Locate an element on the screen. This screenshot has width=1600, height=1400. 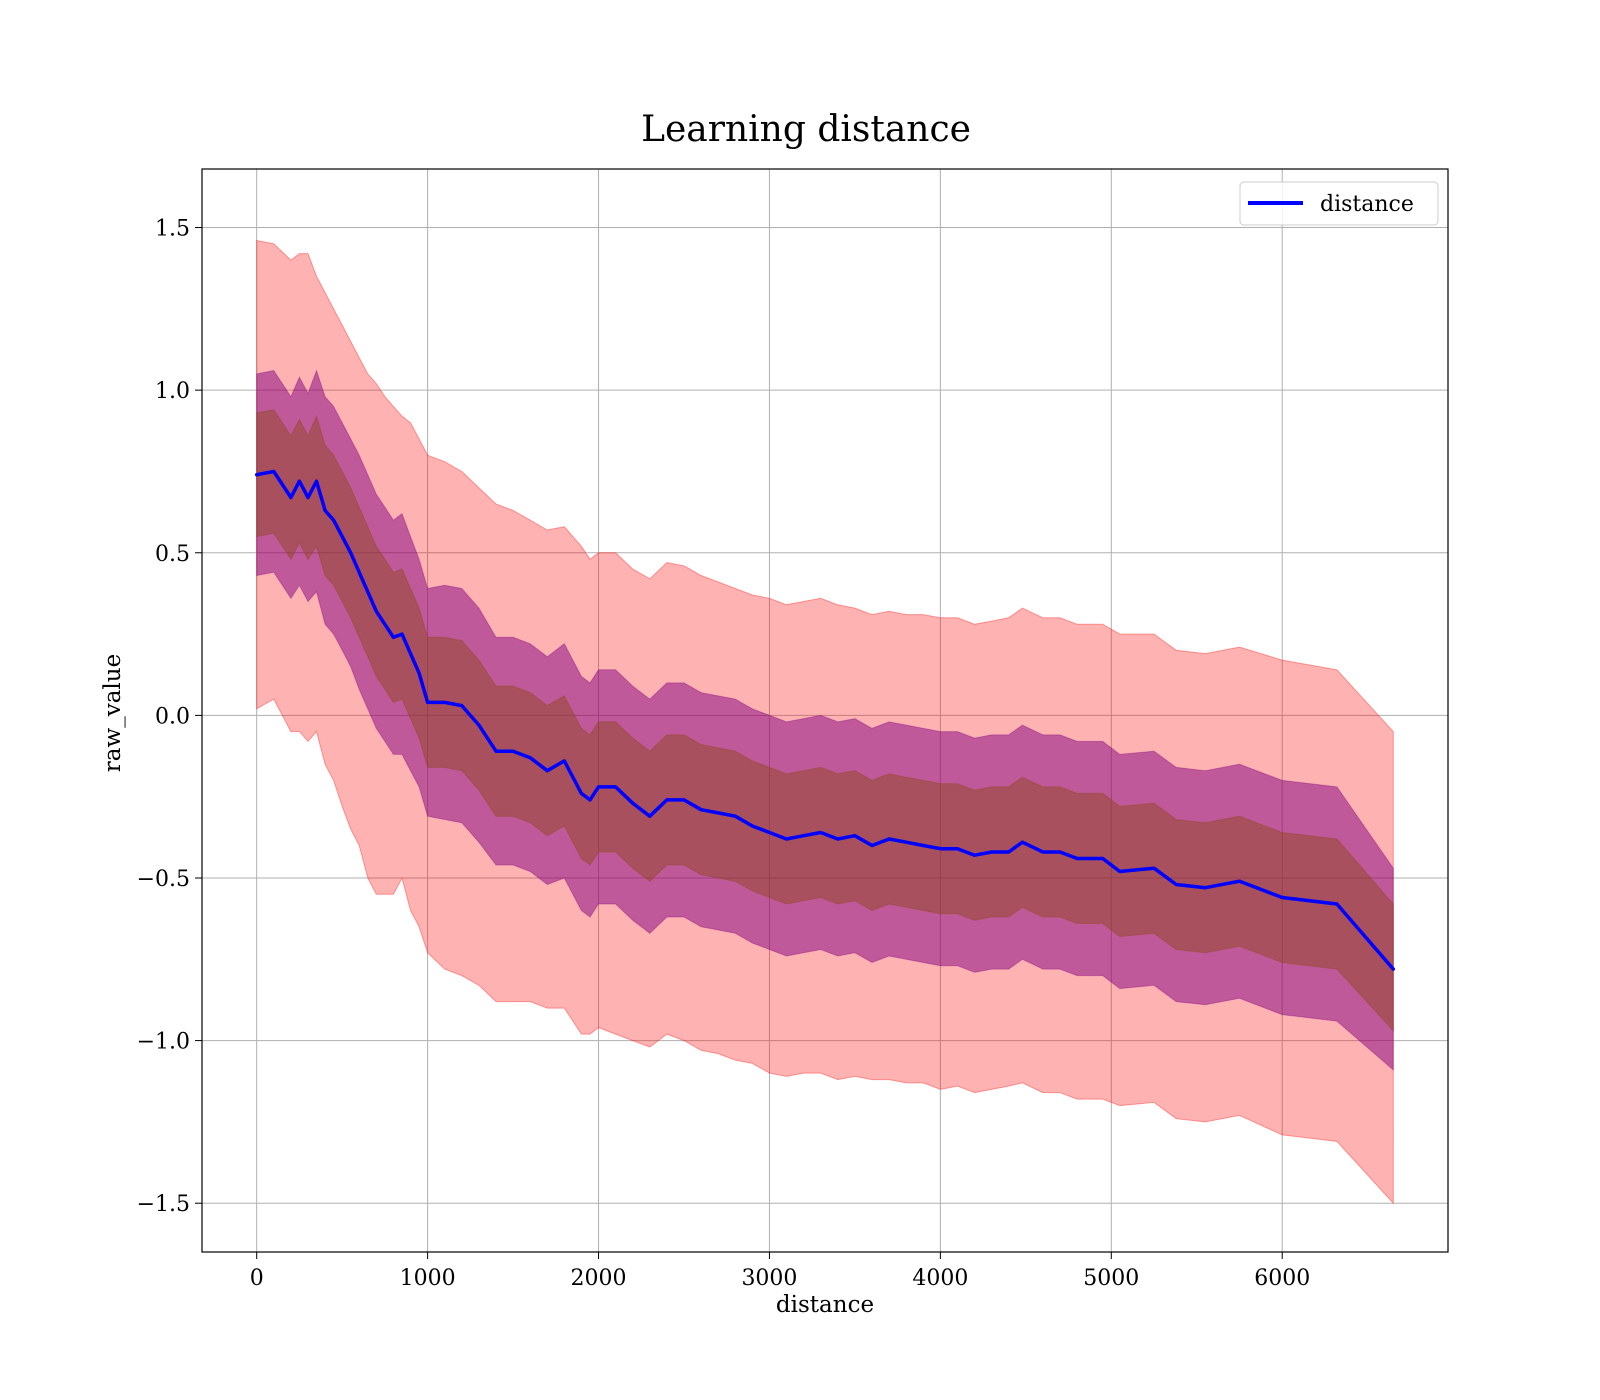
x-tick-label: 4000 is located at coordinates (940, 1278).